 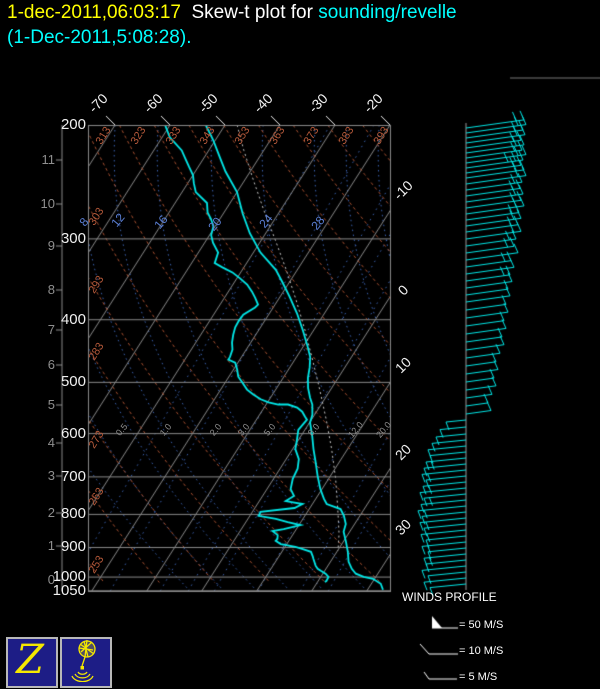 I want to click on height-km-label: 2, so click(x=51, y=512).